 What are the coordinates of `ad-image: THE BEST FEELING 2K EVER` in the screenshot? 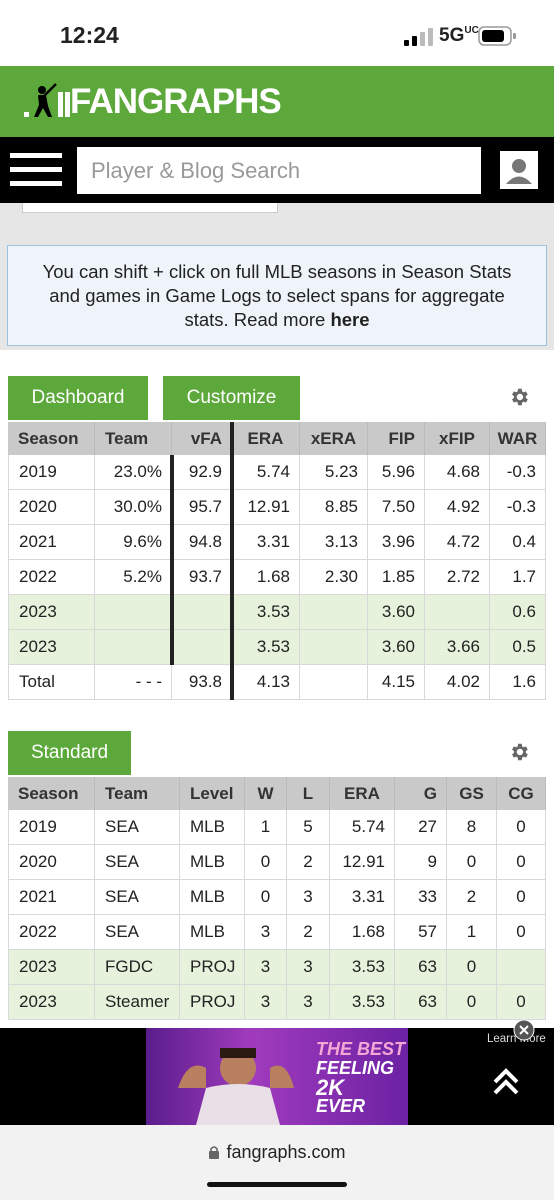 It's located at (277, 1076).